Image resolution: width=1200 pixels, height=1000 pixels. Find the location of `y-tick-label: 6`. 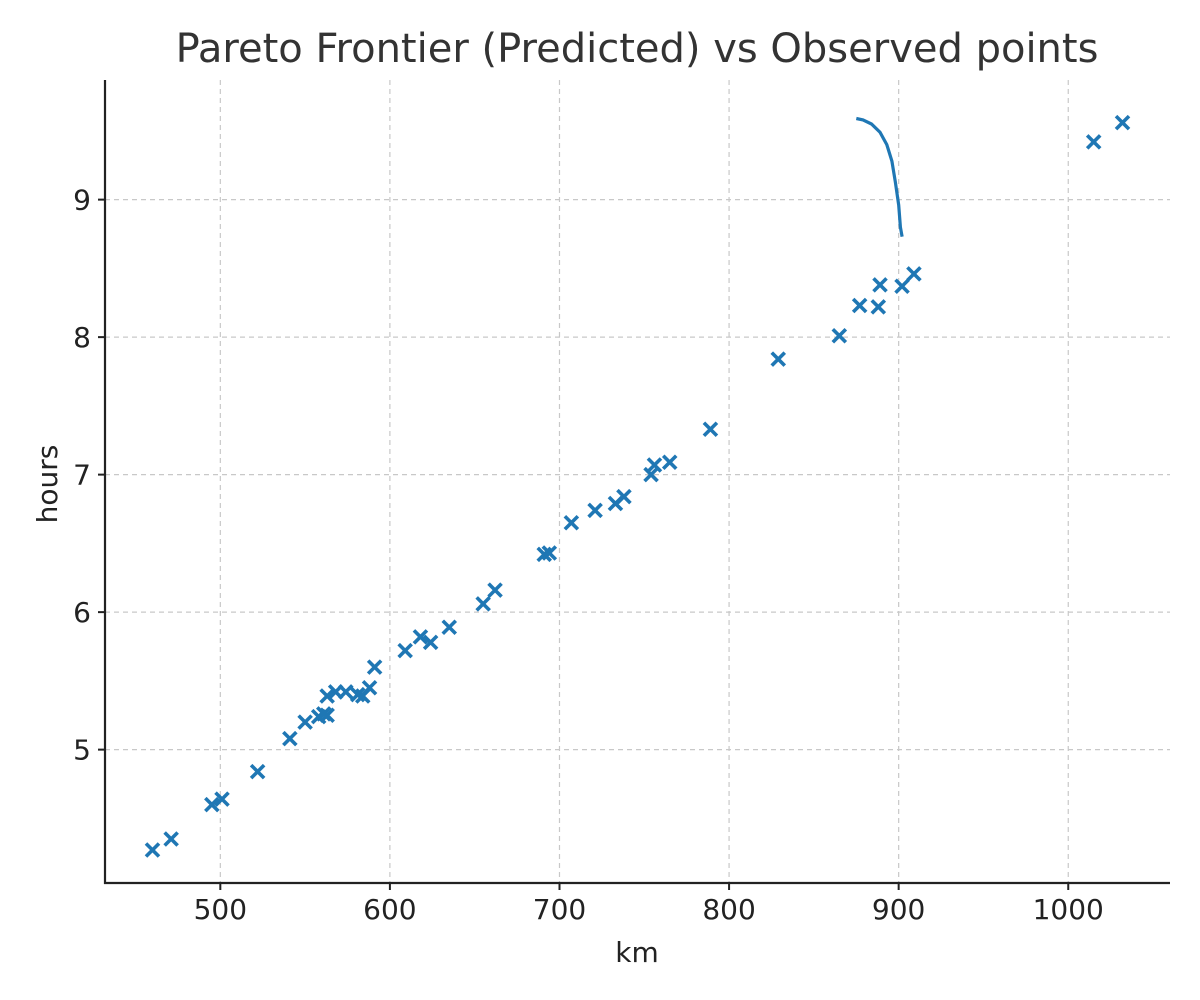

y-tick-label: 6 is located at coordinates (82, 612).